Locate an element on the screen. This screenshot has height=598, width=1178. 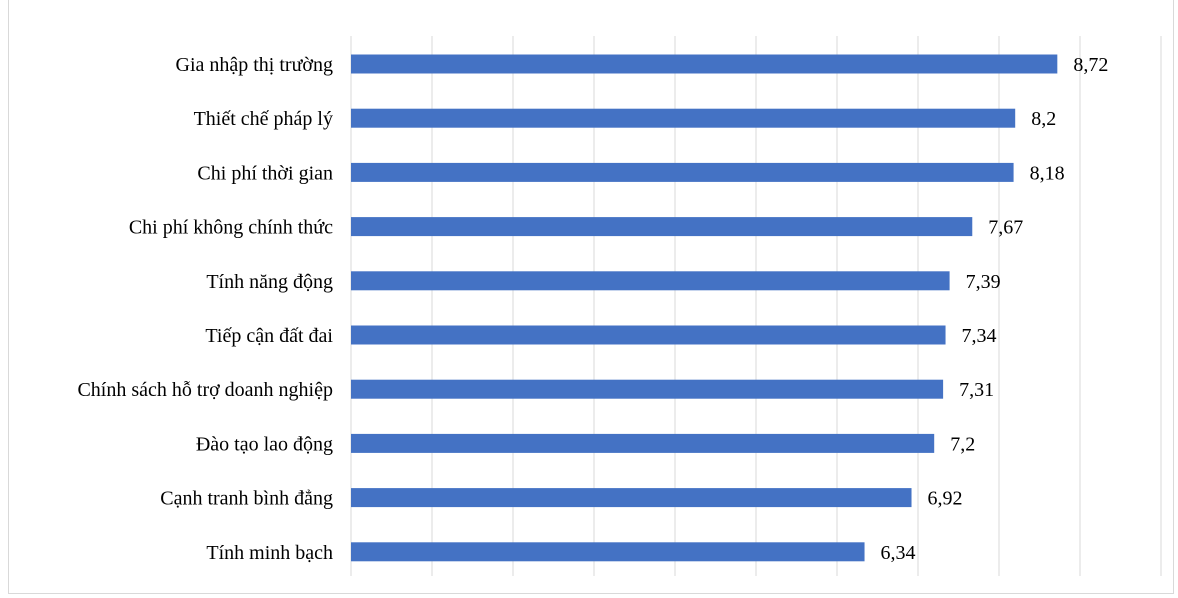
value-label: 8,2 is located at coordinates (1043, 119).